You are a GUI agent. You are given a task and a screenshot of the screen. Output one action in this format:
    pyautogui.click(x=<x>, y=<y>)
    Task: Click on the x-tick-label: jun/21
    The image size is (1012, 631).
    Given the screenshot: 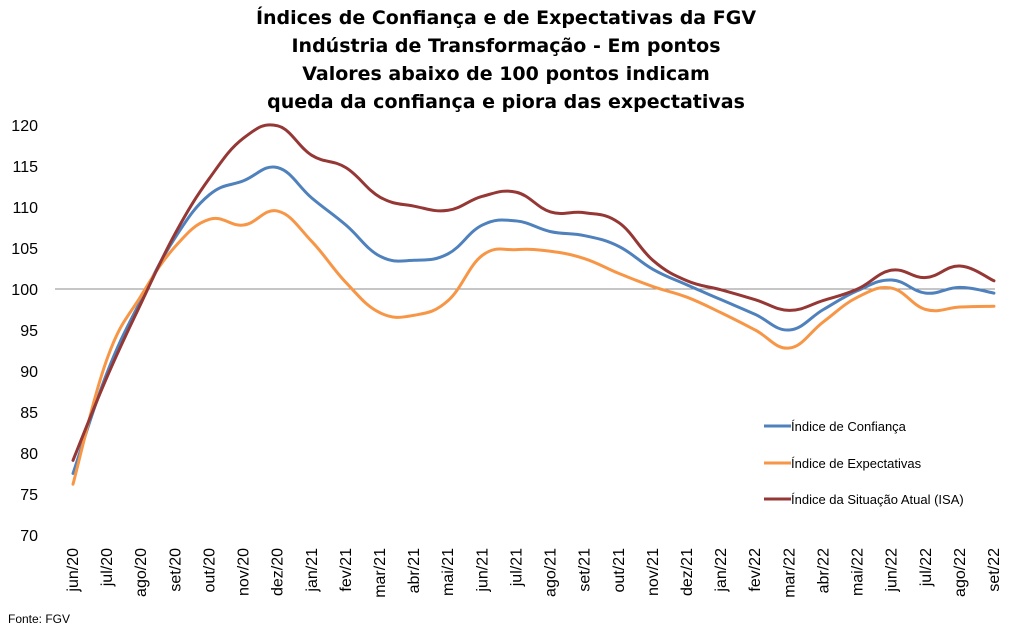 What is the action you would take?
    pyautogui.click(x=482, y=570)
    